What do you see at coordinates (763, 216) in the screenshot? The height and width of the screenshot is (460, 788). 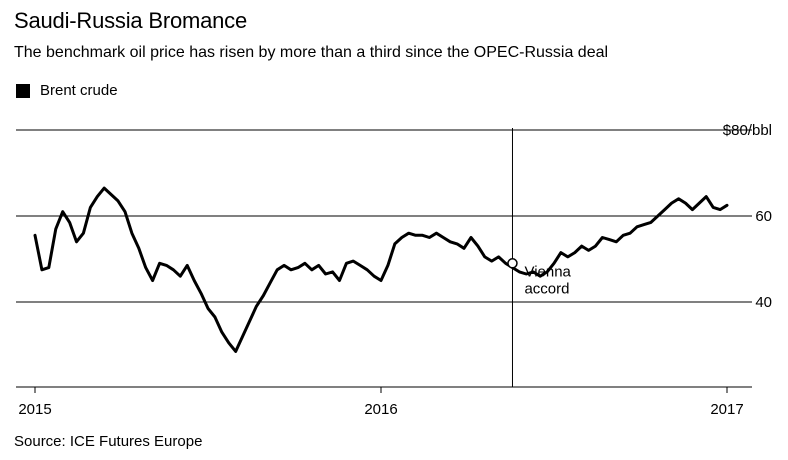 I see `y-tick-label: 60` at bounding box center [763, 216].